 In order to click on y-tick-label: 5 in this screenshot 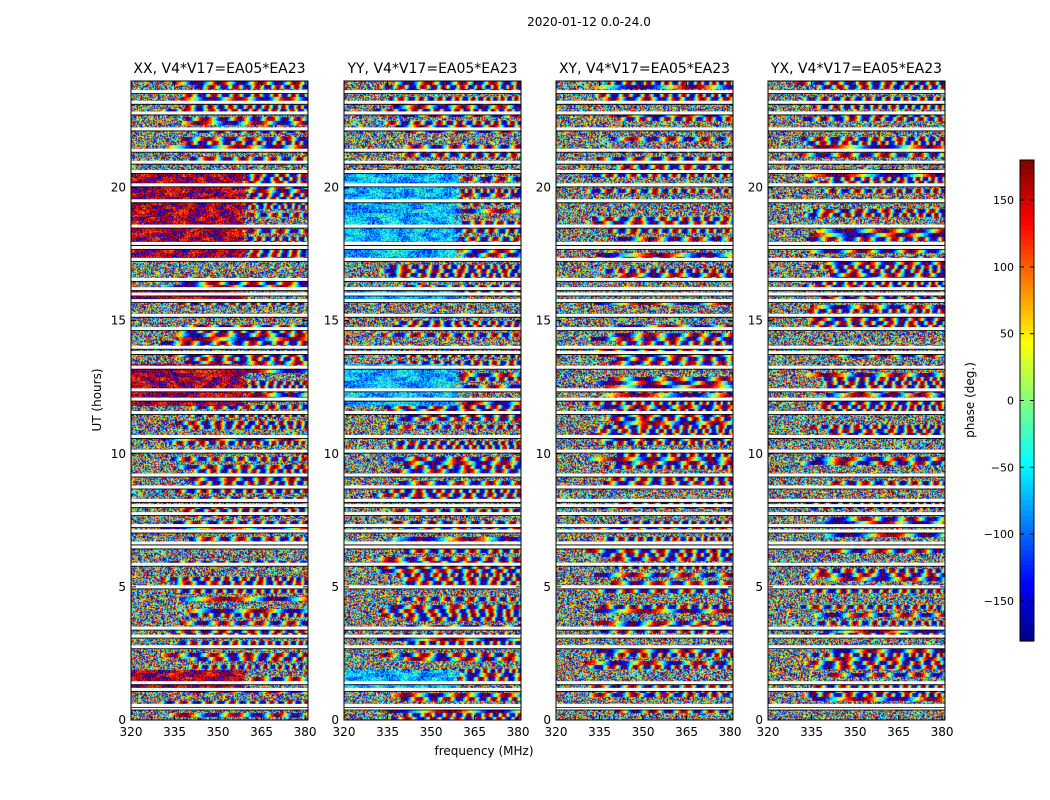, I will do `click(759, 587)`.